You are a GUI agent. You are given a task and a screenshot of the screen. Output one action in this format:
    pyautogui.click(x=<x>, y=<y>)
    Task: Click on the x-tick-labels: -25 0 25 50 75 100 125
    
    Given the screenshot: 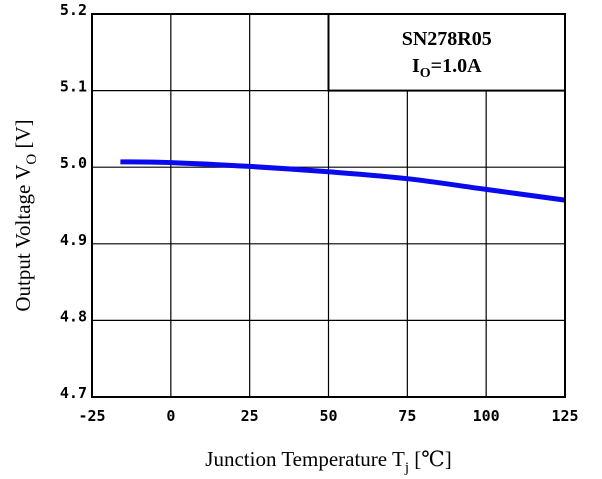 What is the action you would take?
    pyautogui.click(x=328, y=416)
    